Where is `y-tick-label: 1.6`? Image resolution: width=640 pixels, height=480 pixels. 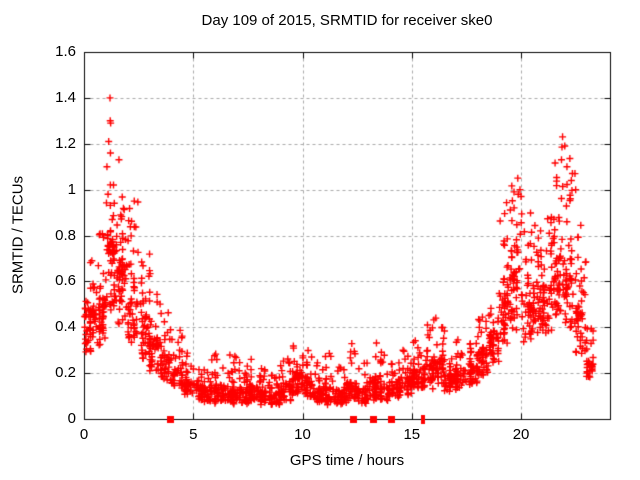
y-tick-label: 1.6 is located at coordinates (65, 51).